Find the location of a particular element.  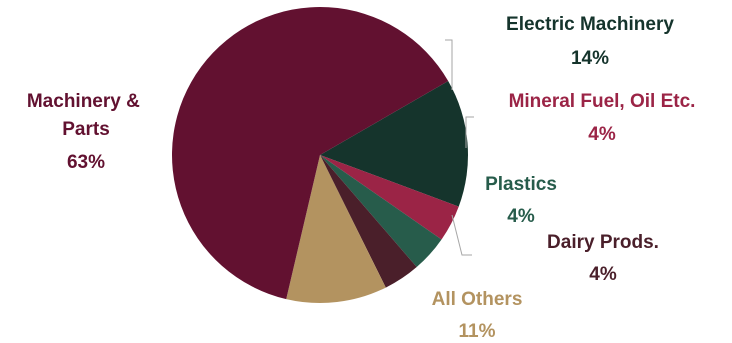

value-machinery-parts: 63% is located at coordinates (86, 162).